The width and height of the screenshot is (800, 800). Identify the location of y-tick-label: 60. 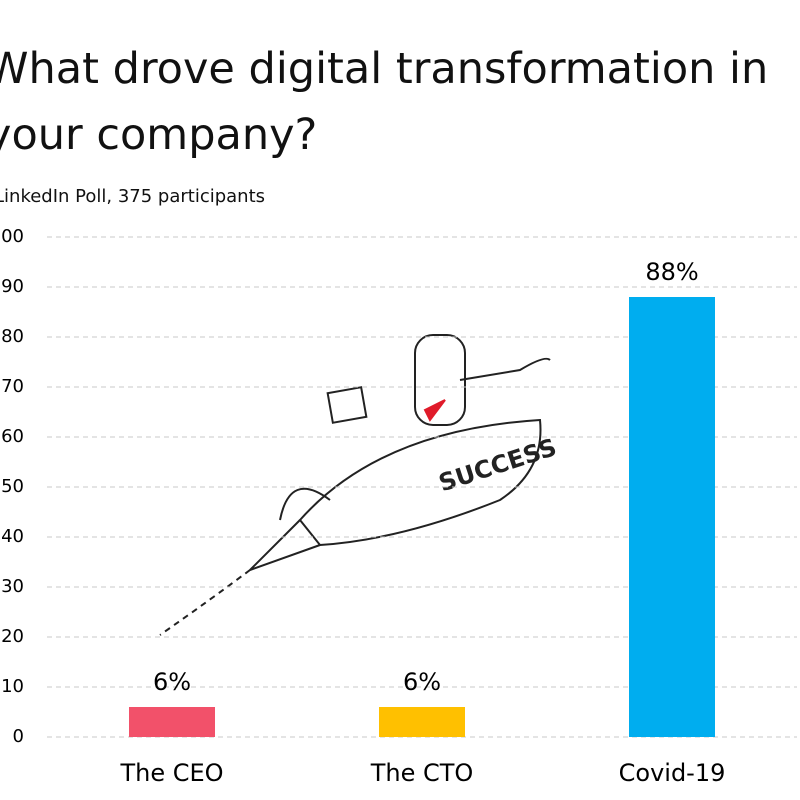
(12, 436).